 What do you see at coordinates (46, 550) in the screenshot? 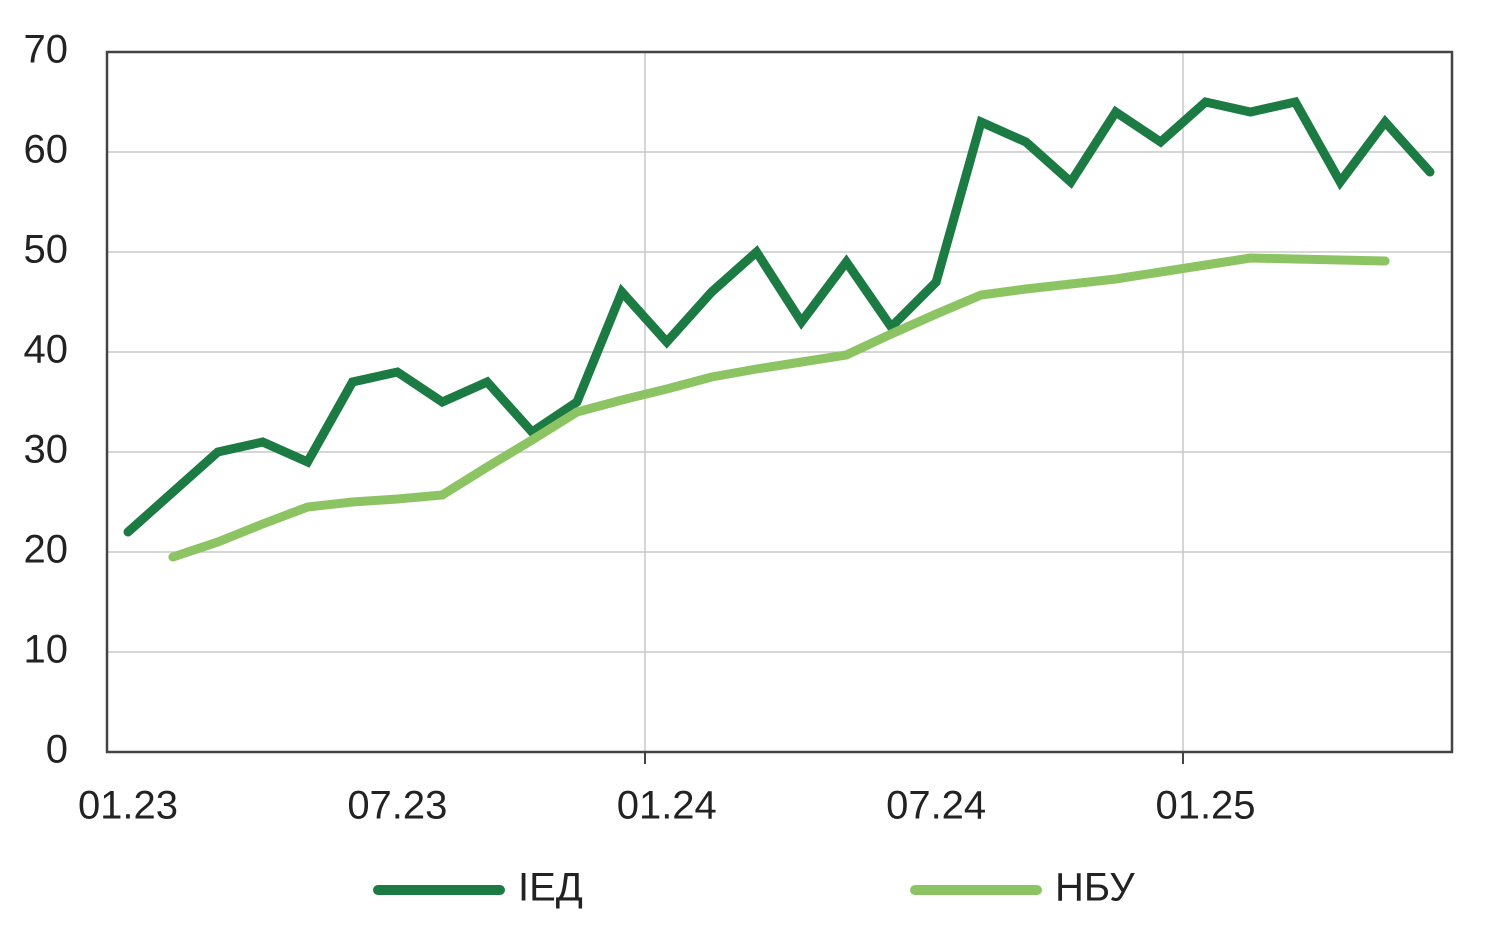
I see `y-tick-label: 20` at bounding box center [46, 550].